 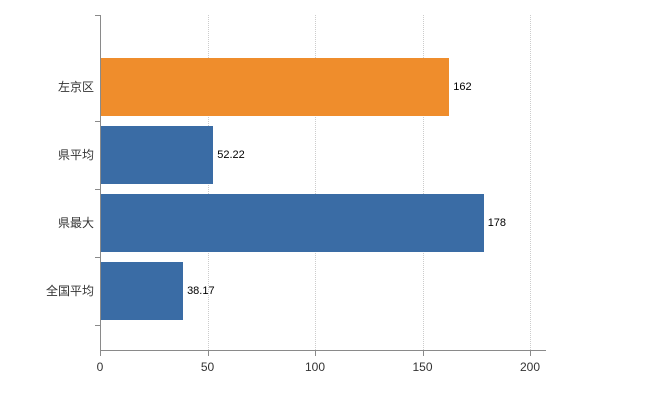 I want to click on x-tick-label: 50, so click(x=207, y=367).